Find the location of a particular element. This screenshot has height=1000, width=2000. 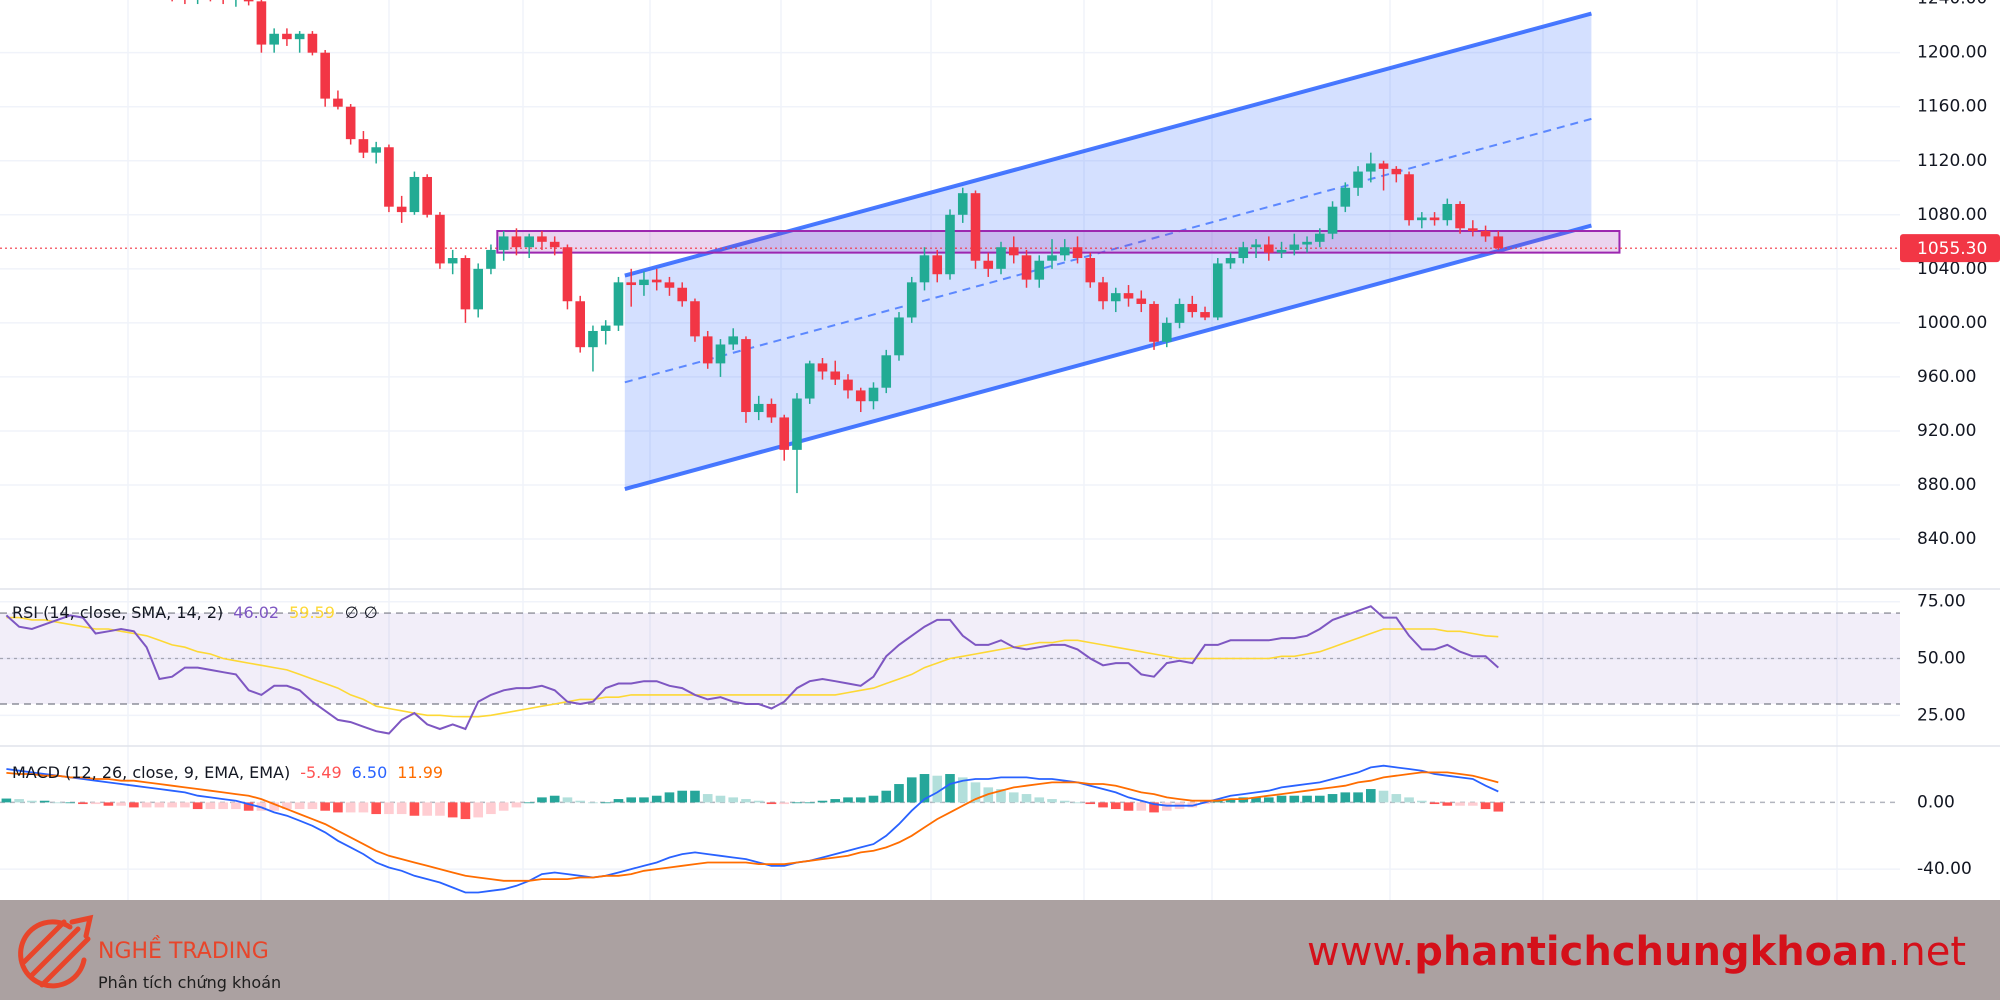

y-tick-label: 50.00 is located at coordinates (1941, 659).